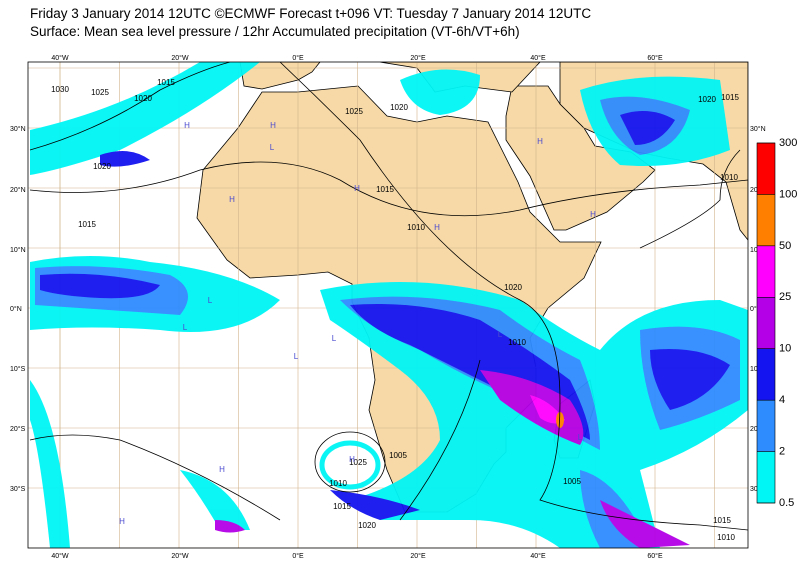  Describe the element at coordinates (785, 297) in the screenshot. I see `colorbar-label: 25` at that location.